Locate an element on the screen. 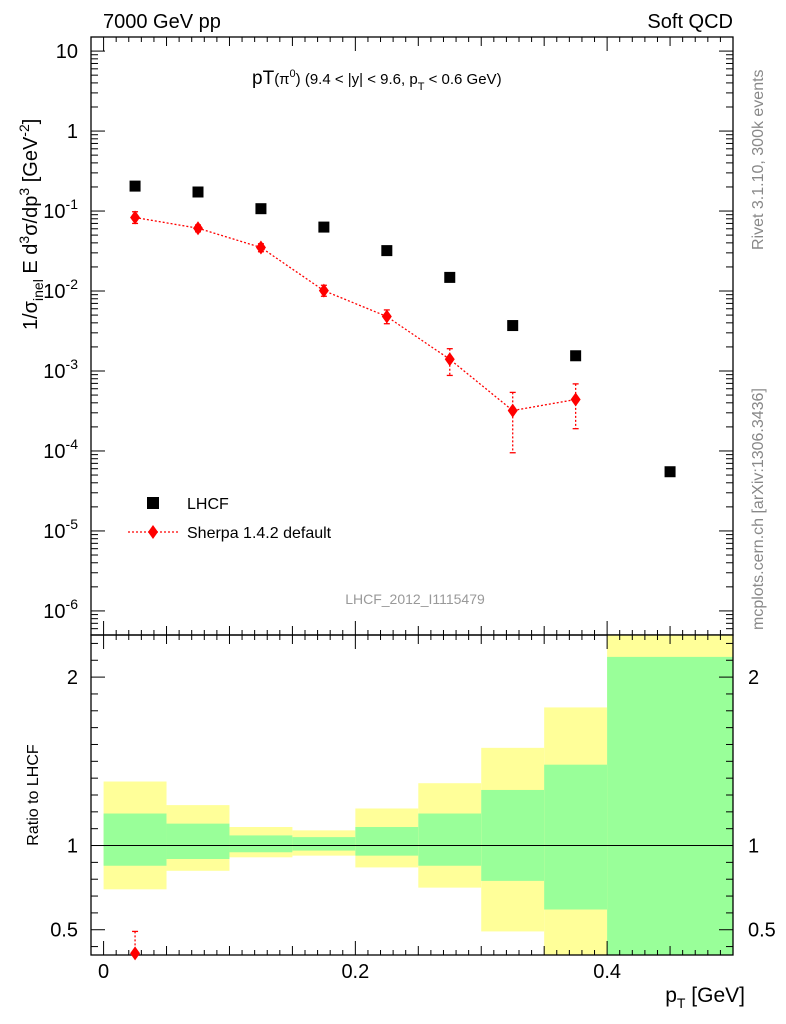  title-main: pT is located at coordinates (263, 78).